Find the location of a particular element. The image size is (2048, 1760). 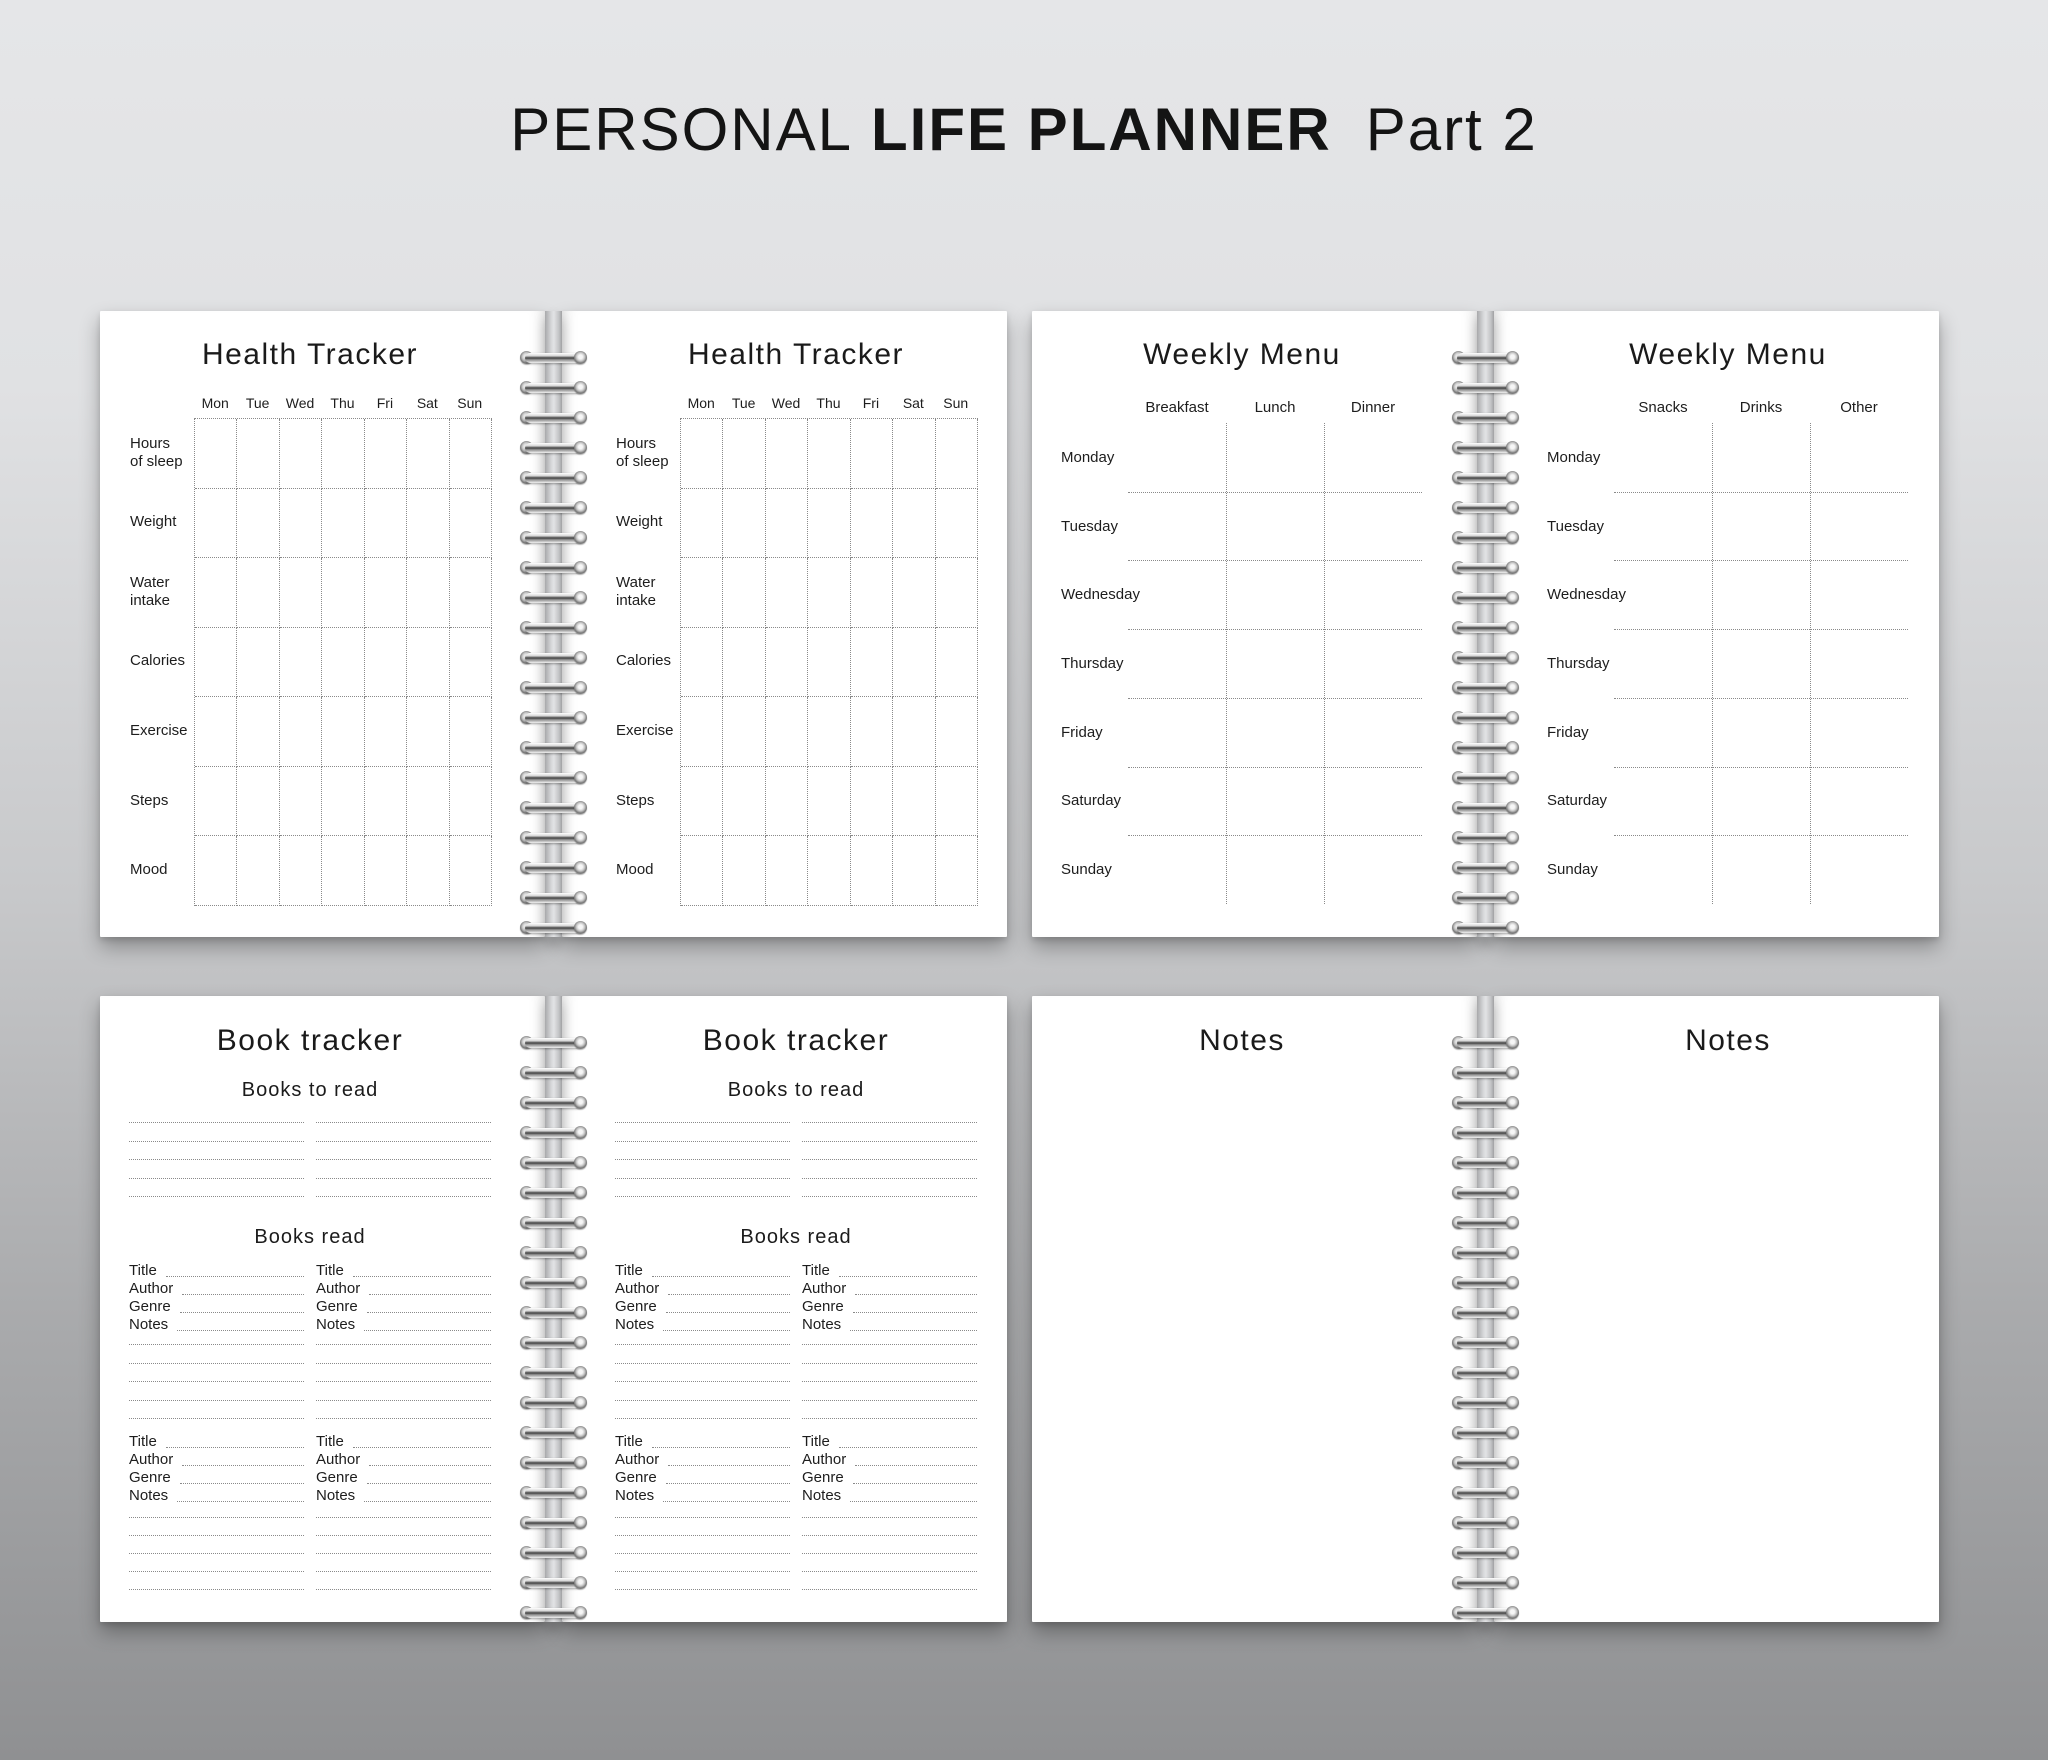

page-title: Health Tracker is located at coordinates (796, 354).